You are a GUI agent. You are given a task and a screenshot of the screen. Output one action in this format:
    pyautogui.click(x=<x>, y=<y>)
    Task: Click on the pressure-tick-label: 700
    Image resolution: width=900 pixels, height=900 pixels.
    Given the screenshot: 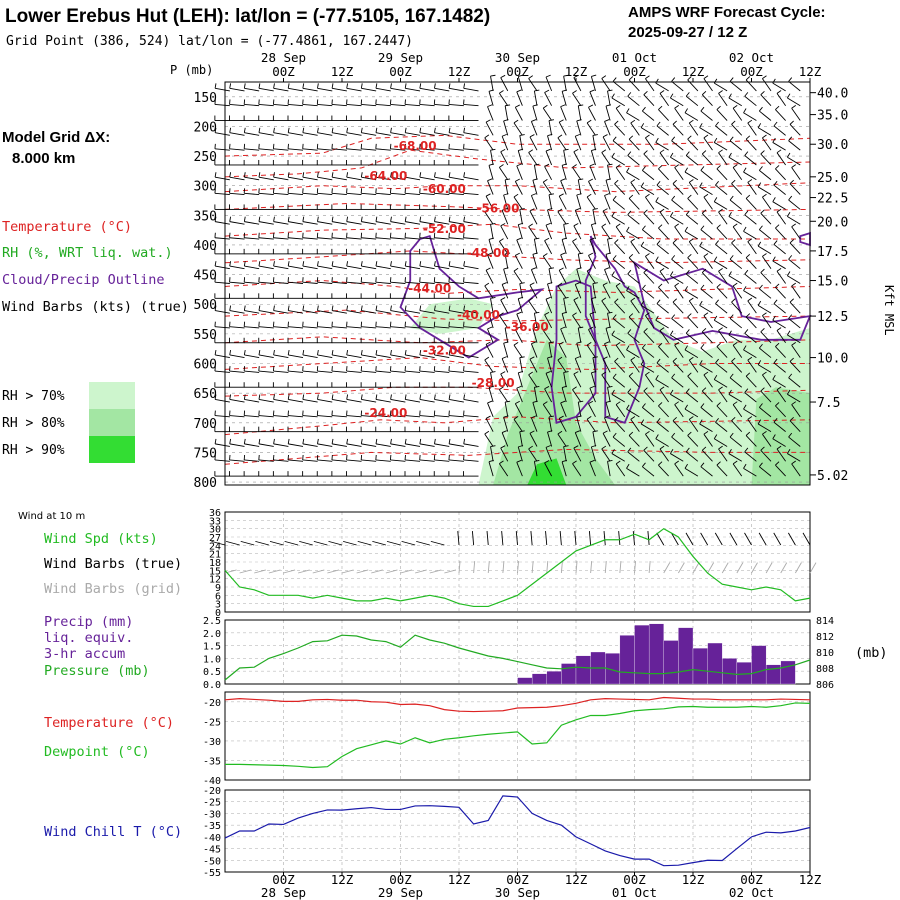 What is the action you would take?
    pyautogui.click(x=205, y=424)
    